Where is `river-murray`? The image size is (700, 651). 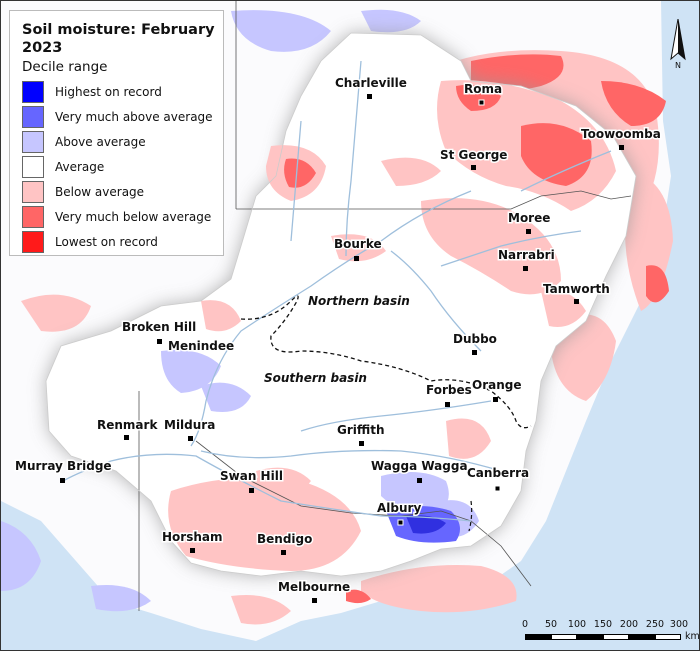
river-murray is located at coordinates (267, 487).